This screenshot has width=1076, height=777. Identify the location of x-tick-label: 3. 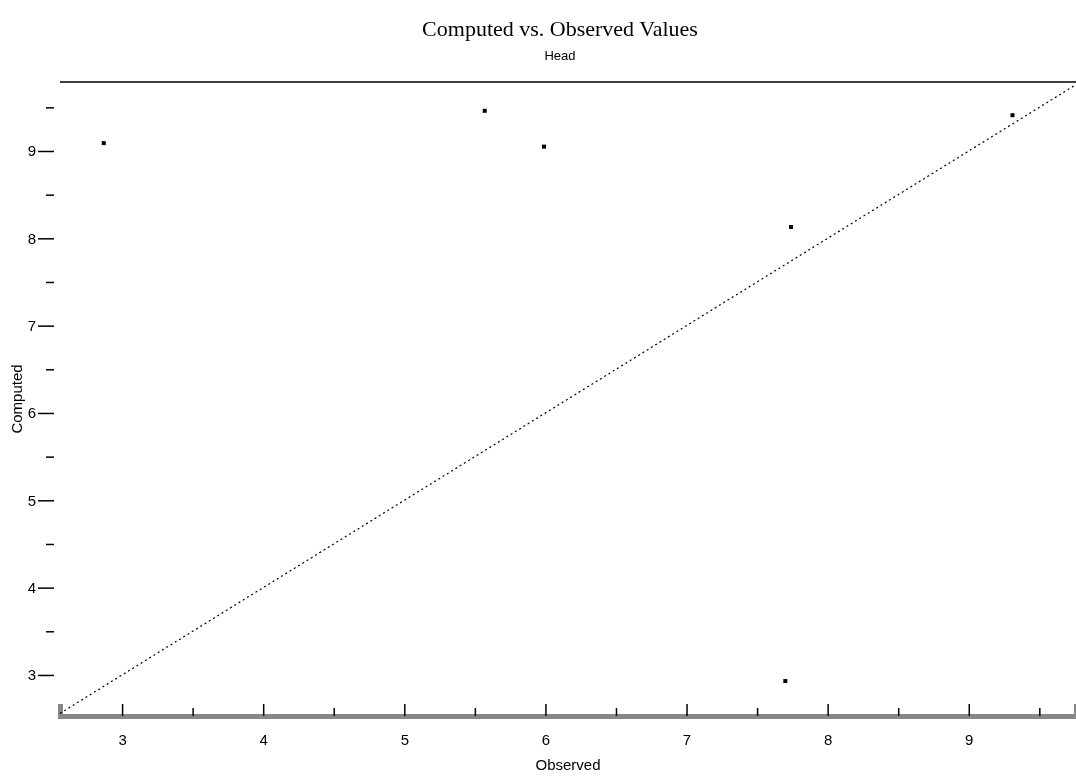
(122, 739).